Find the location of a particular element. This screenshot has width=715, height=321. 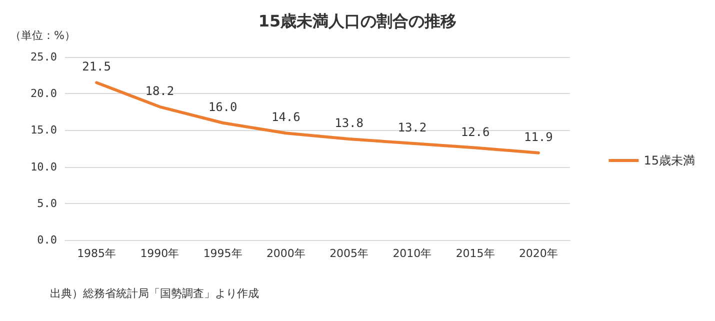

legend-label: 15歳未満 is located at coordinates (670, 161).